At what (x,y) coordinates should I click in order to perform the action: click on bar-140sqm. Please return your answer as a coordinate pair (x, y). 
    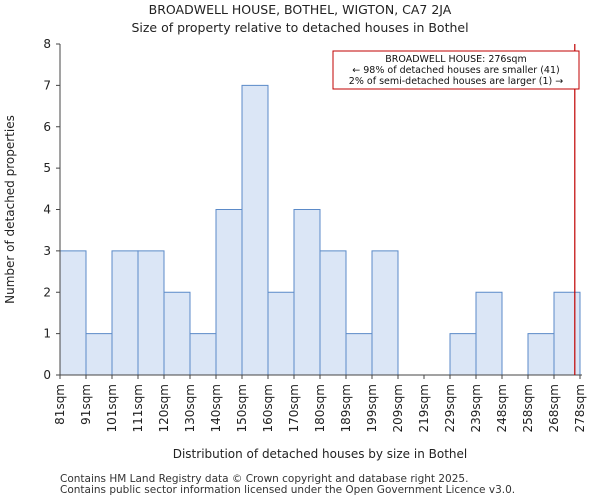
    Looking at the image, I should click on (229, 292).